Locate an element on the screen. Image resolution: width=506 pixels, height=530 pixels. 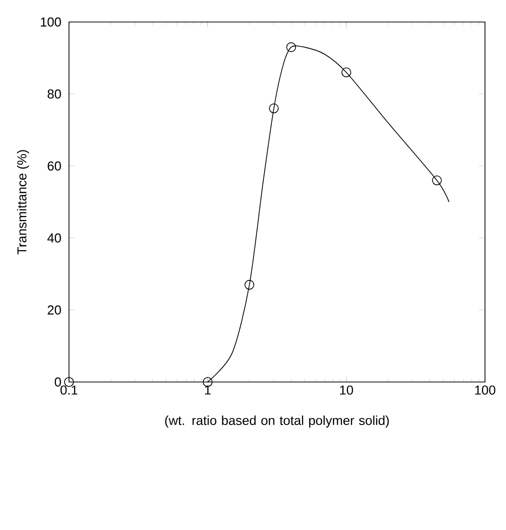
x-tick-label: 0.1 is located at coordinates (69, 390).